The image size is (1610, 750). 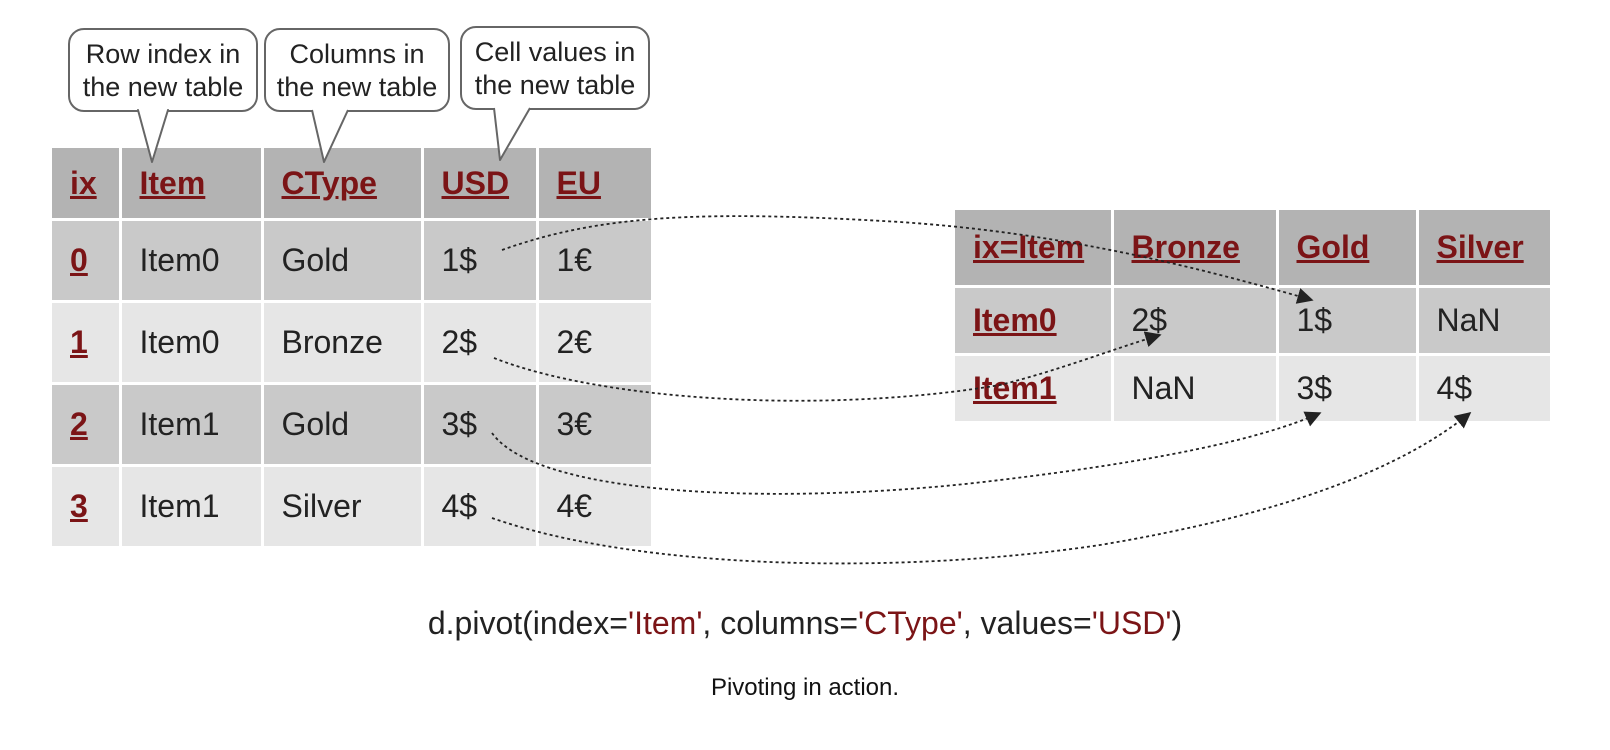 I want to click on cell-usd: 3$, so click(x=480, y=425).